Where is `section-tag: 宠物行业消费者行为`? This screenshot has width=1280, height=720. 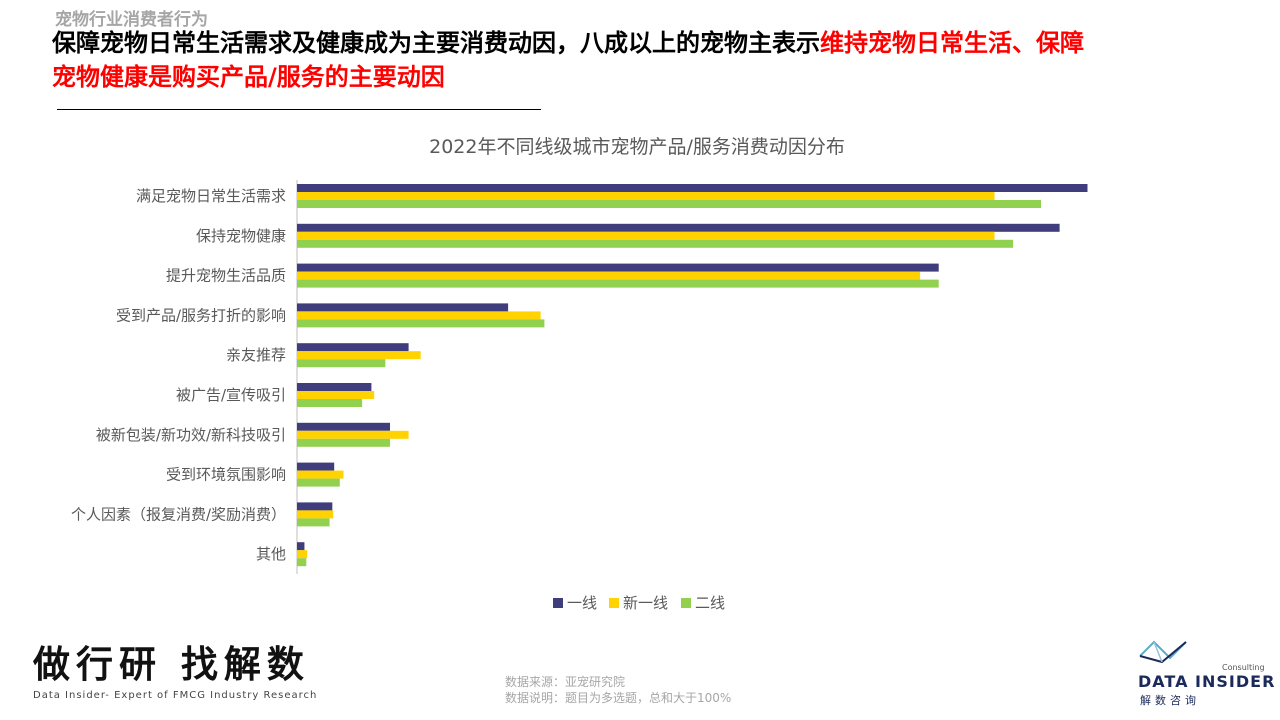 section-tag: 宠物行业消费者行为 is located at coordinates (131, 20).